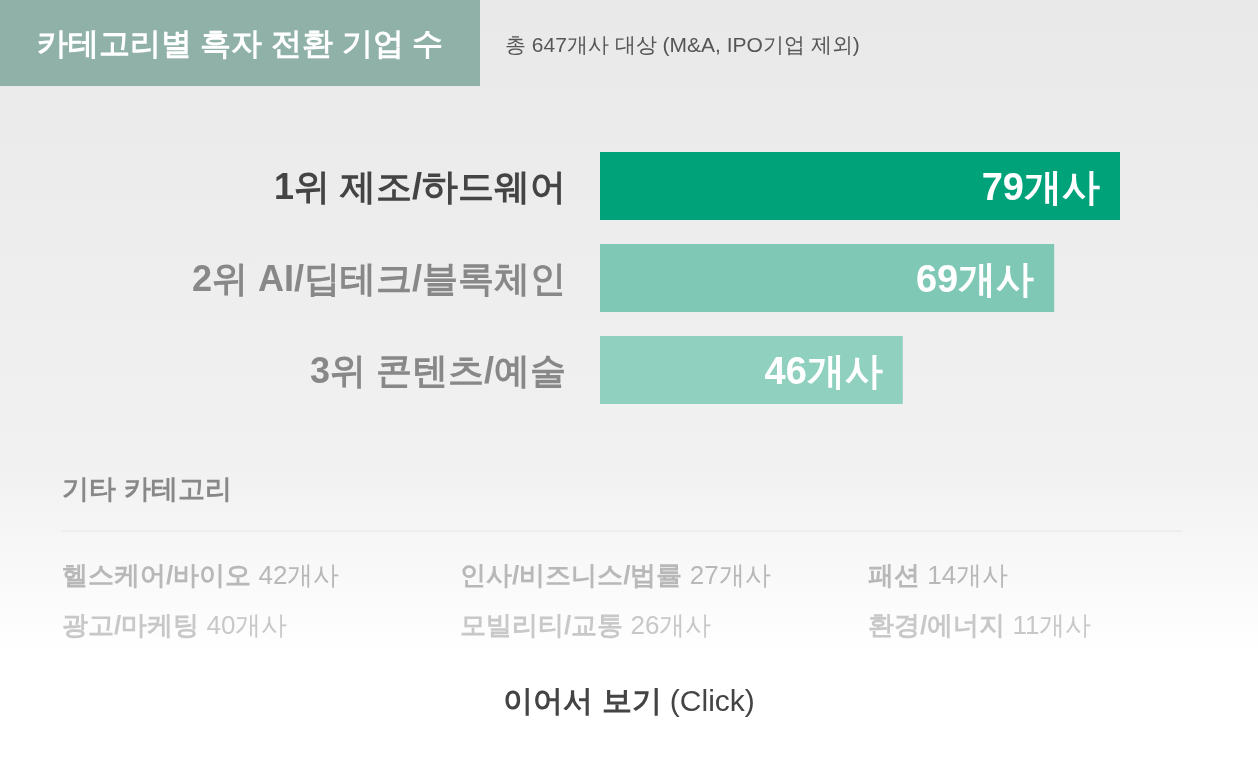 The width and height of the screenshot is (1258, 773). What do you see at coordinates (147, 489) in the screenshot?
I see `text: 기타 카테고리` at bounding box center [147, 489].